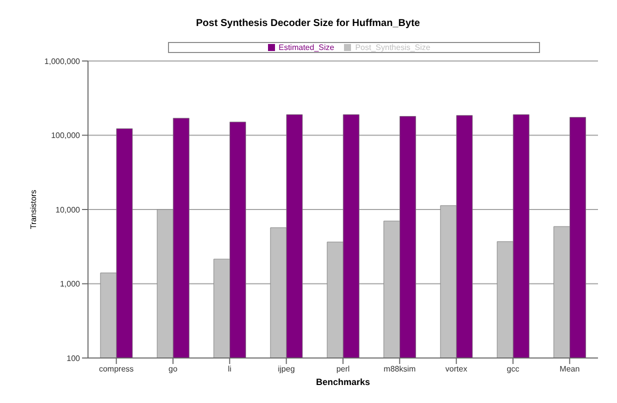 The image size is (617, 403). What do you see at coordinates (230, 369) in the screenshot?
I see `x-tick-label: li` at bounding box center [230, 369].